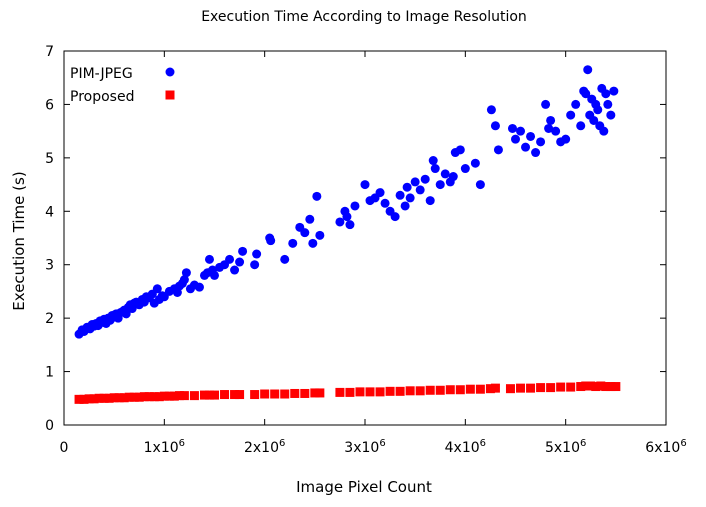  Describe the element at coordinates (49, 159) in the screenshot. I see `y-tick-label: 5` at that location.